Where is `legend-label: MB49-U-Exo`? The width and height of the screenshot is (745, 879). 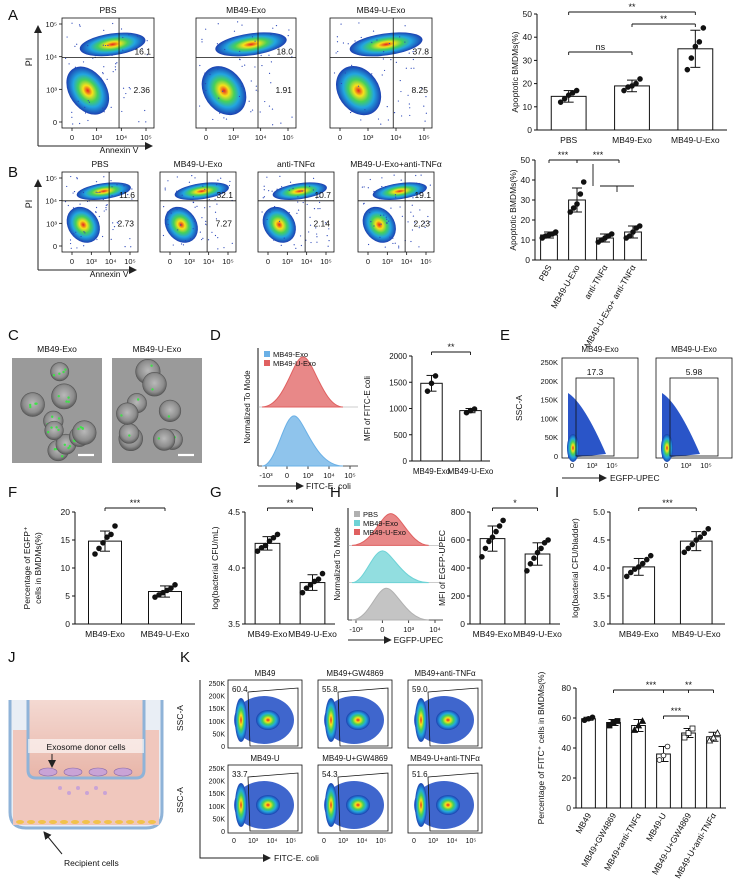
legend-label: MB49-U-Exo is located at coordinates (294, 363).